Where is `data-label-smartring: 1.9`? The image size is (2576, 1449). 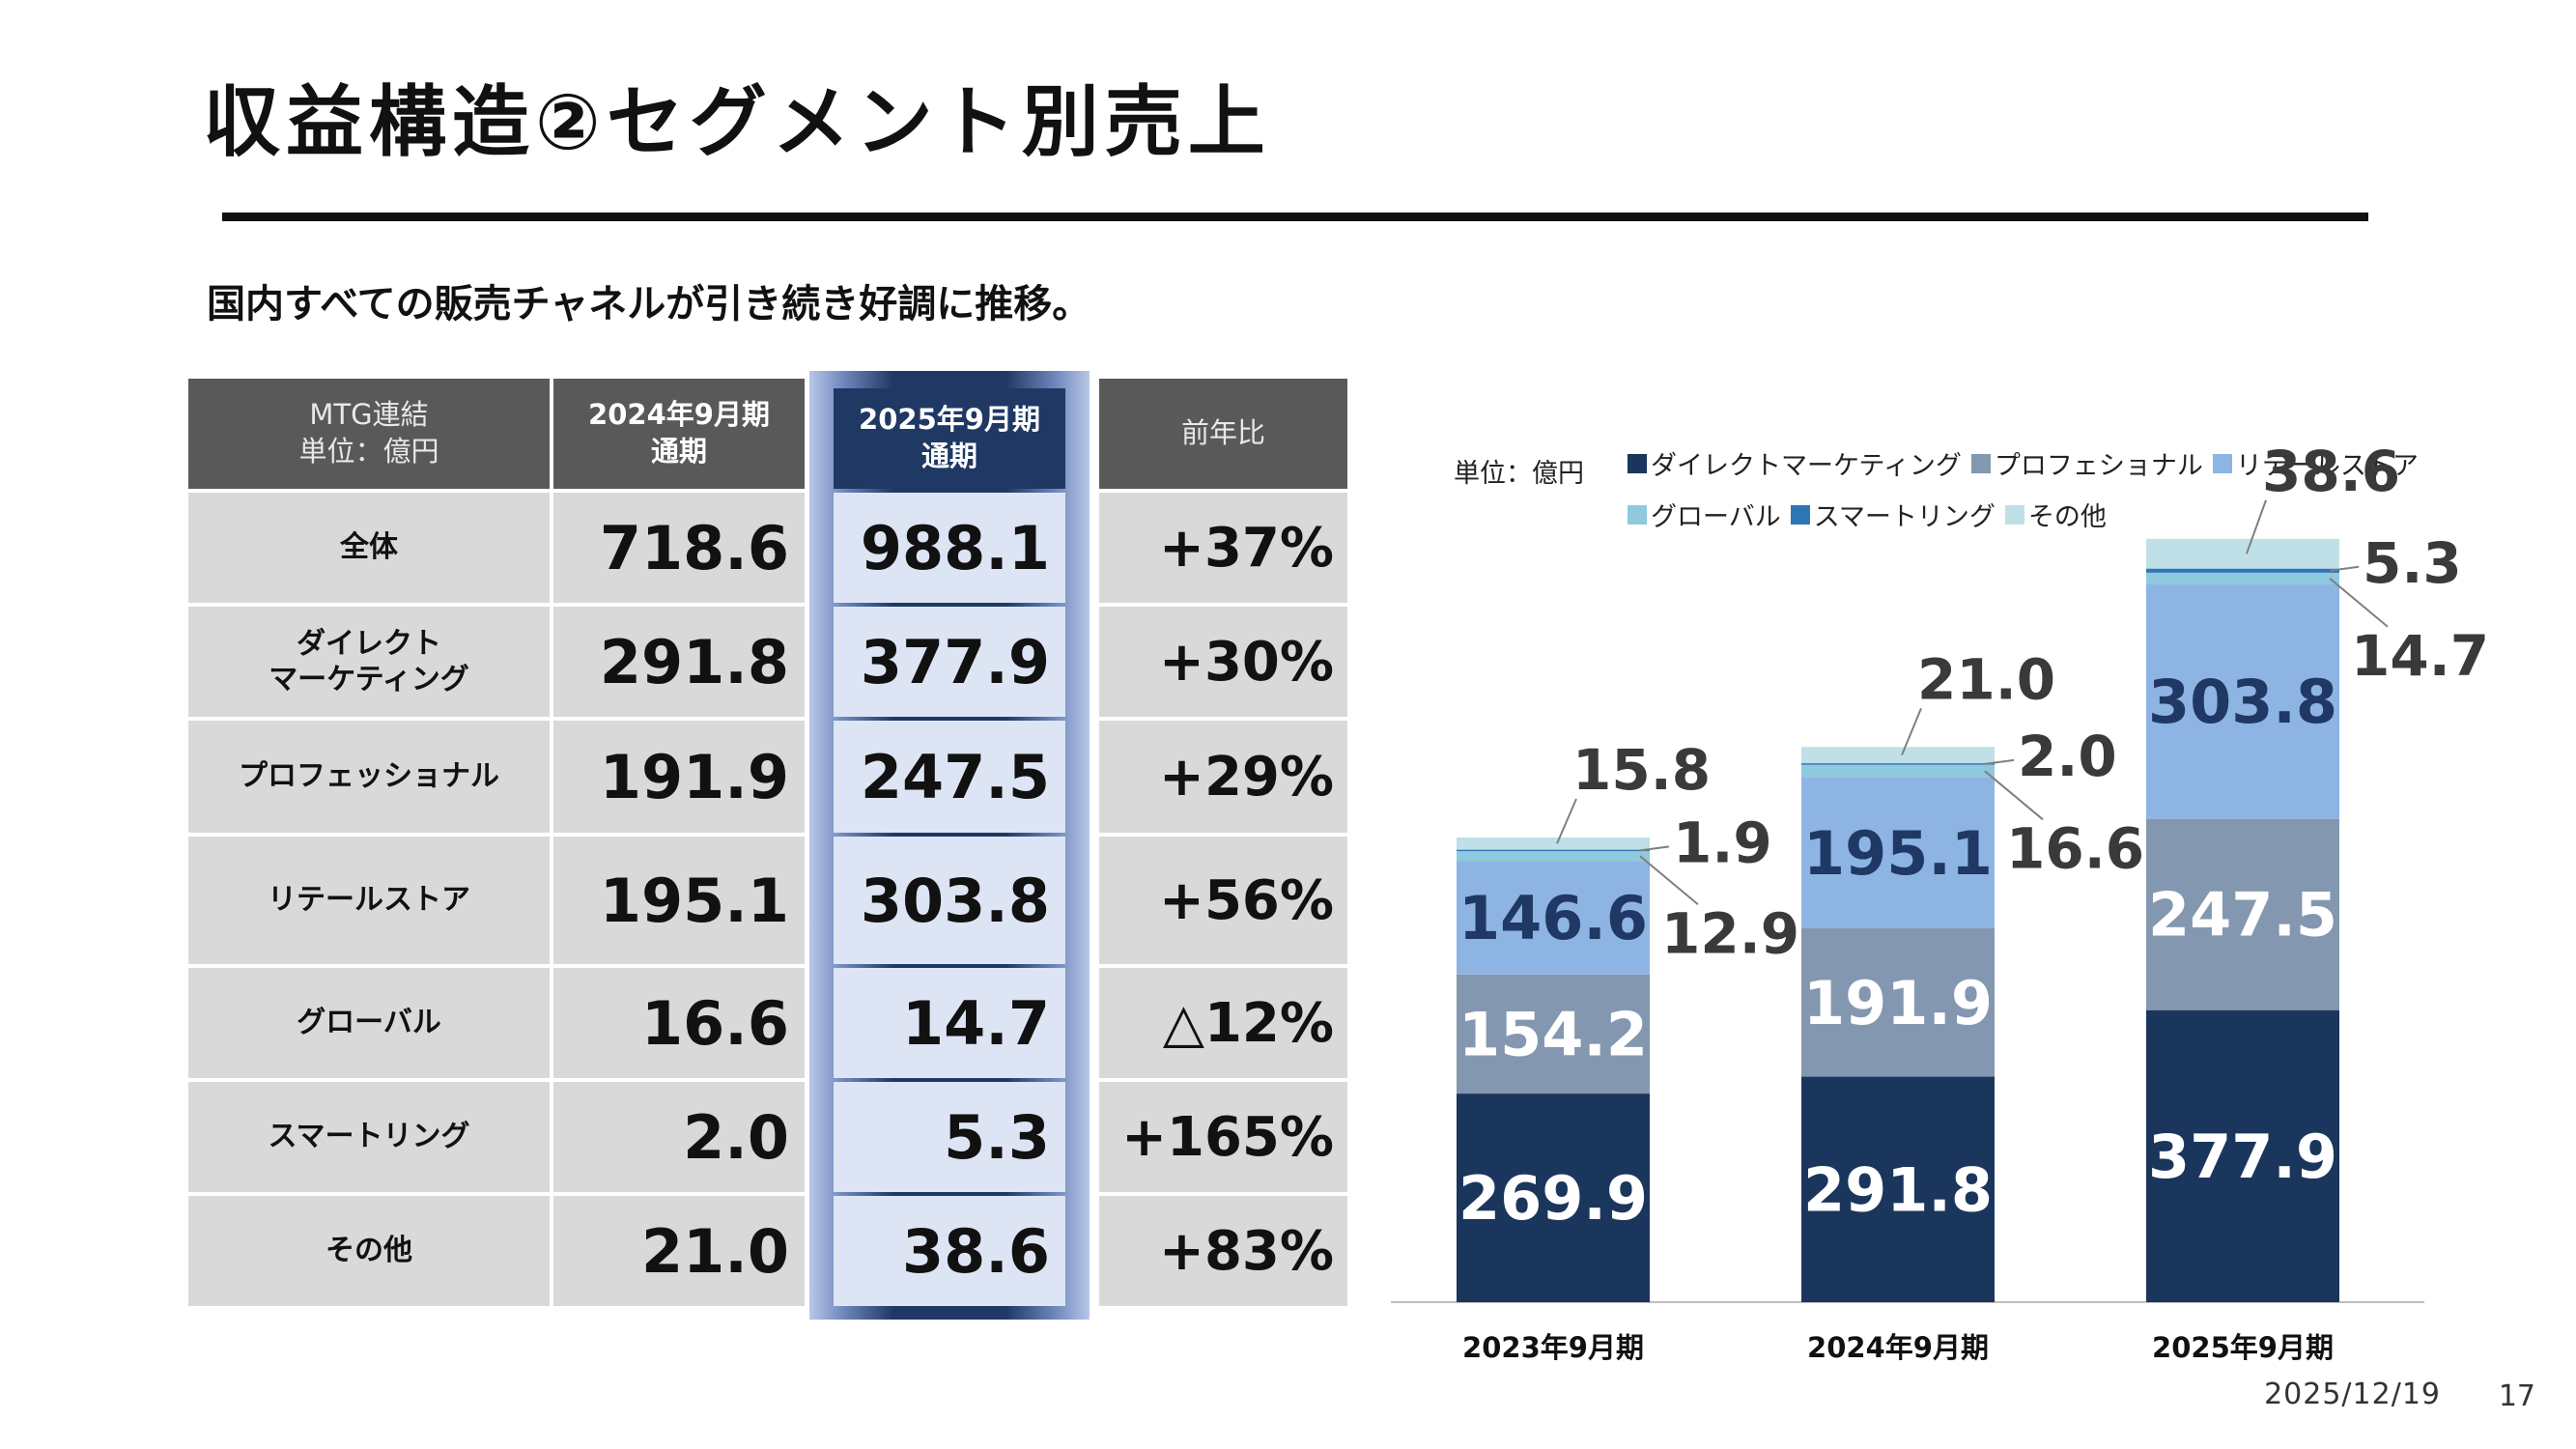
data-label-smartring: 1.9 is located at coordinates (1722, 842).